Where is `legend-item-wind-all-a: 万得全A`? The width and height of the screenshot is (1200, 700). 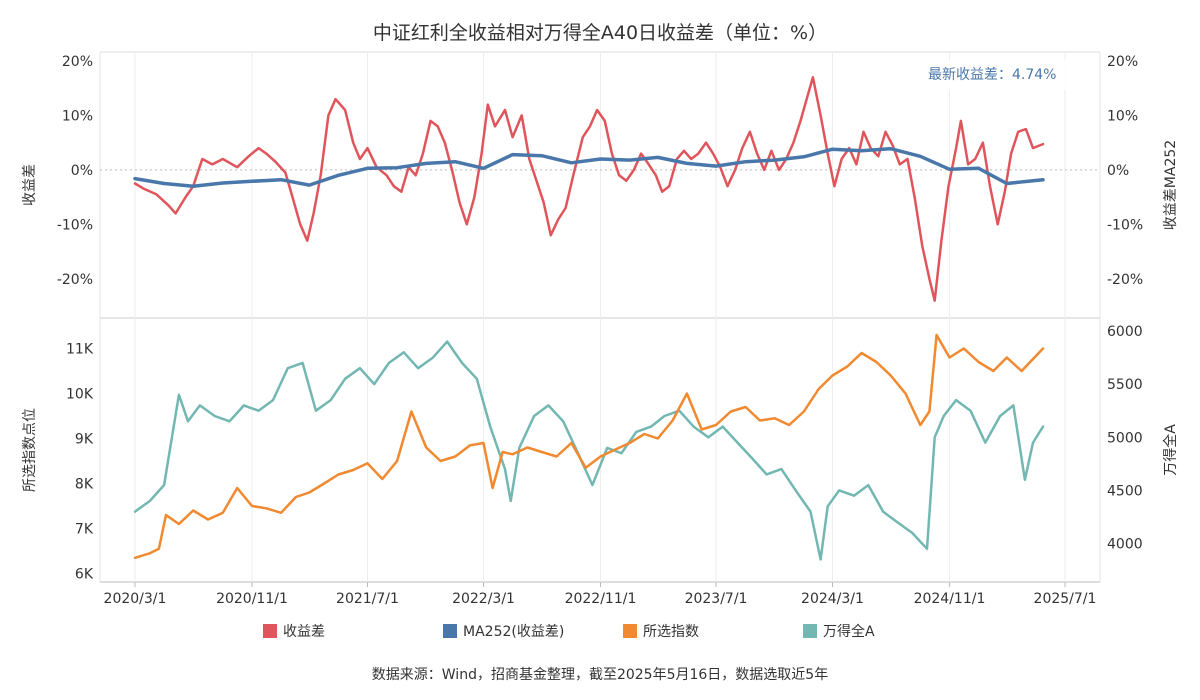
legend-item-wind-all-a: 万得全A is located at coordinates (839, 631).